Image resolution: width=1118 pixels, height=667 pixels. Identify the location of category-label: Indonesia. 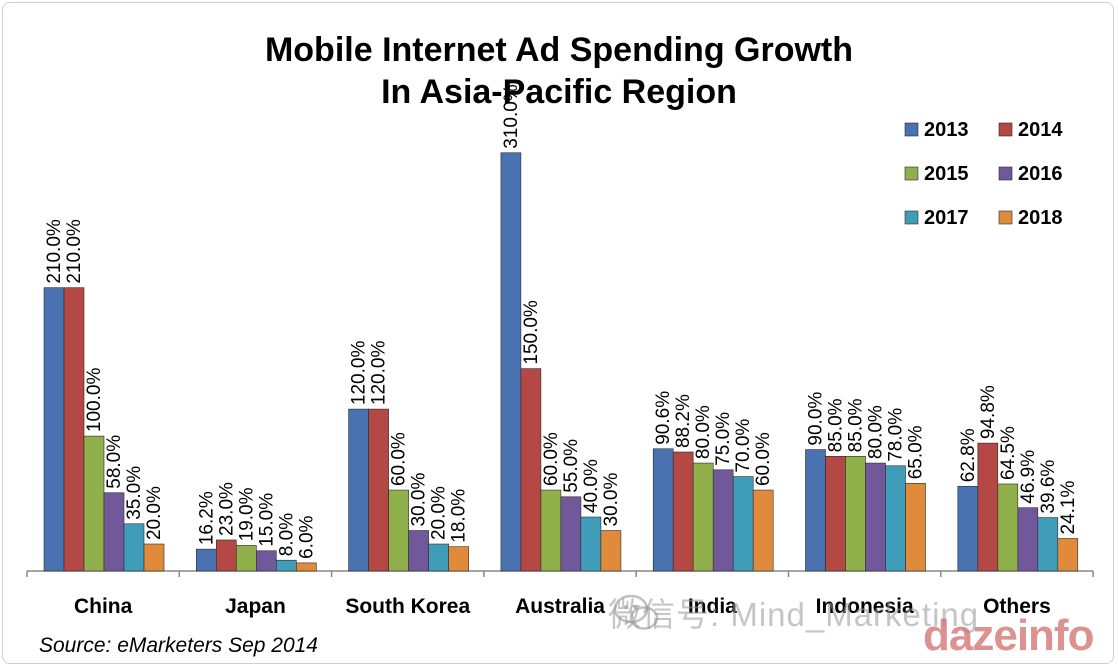
(865, 606).